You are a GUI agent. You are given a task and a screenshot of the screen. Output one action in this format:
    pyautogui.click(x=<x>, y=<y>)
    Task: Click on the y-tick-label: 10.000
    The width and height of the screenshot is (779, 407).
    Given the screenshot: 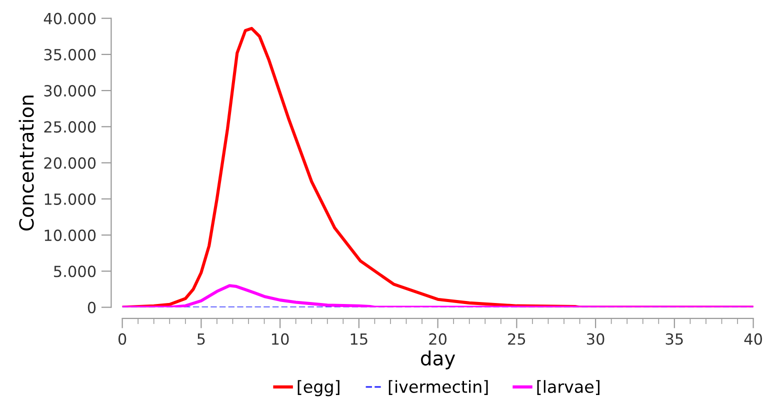 What is the action you would take?
    pyautogui.click(x=70, y=236)
    